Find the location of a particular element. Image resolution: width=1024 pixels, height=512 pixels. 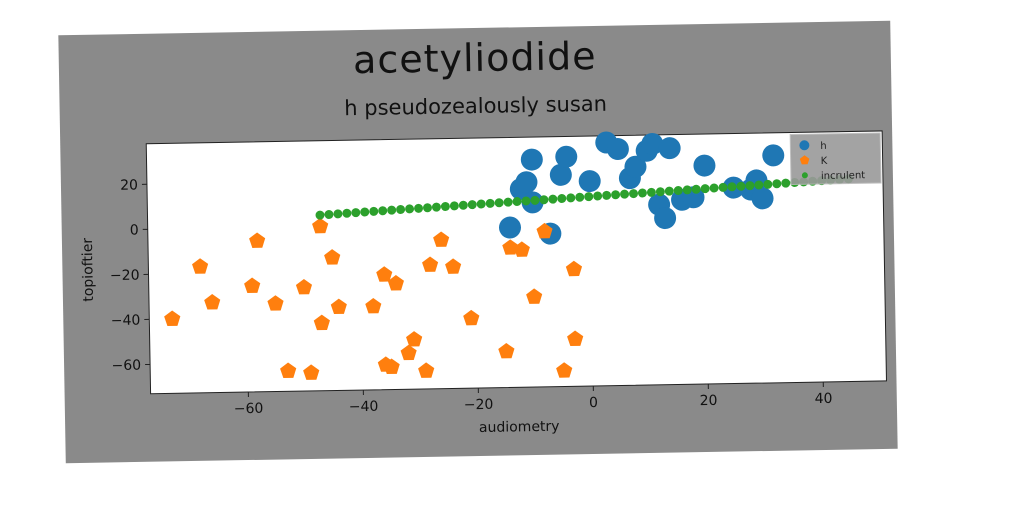

x-tick-label: −60 is located at coordinates (249, 409).